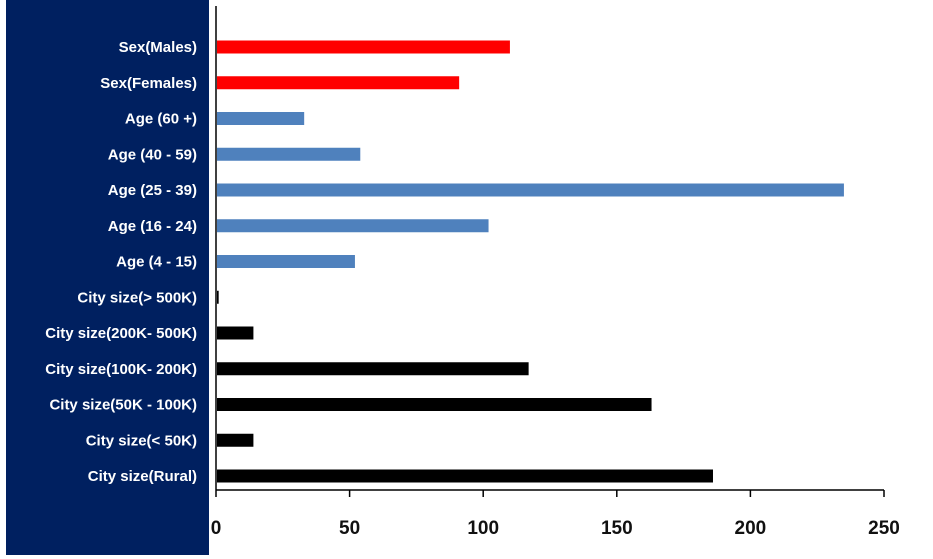  Describe the element at coordinates (141, 440) in the screenshot. I see `category-label: City size(< 50K)` at that location.